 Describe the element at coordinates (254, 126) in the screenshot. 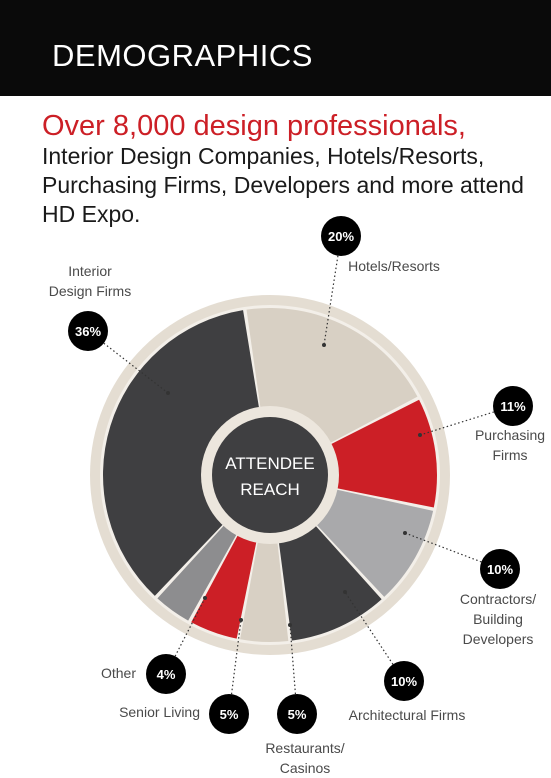

I see `headline-highlight: Over 8,000 design professionals,` at that location.